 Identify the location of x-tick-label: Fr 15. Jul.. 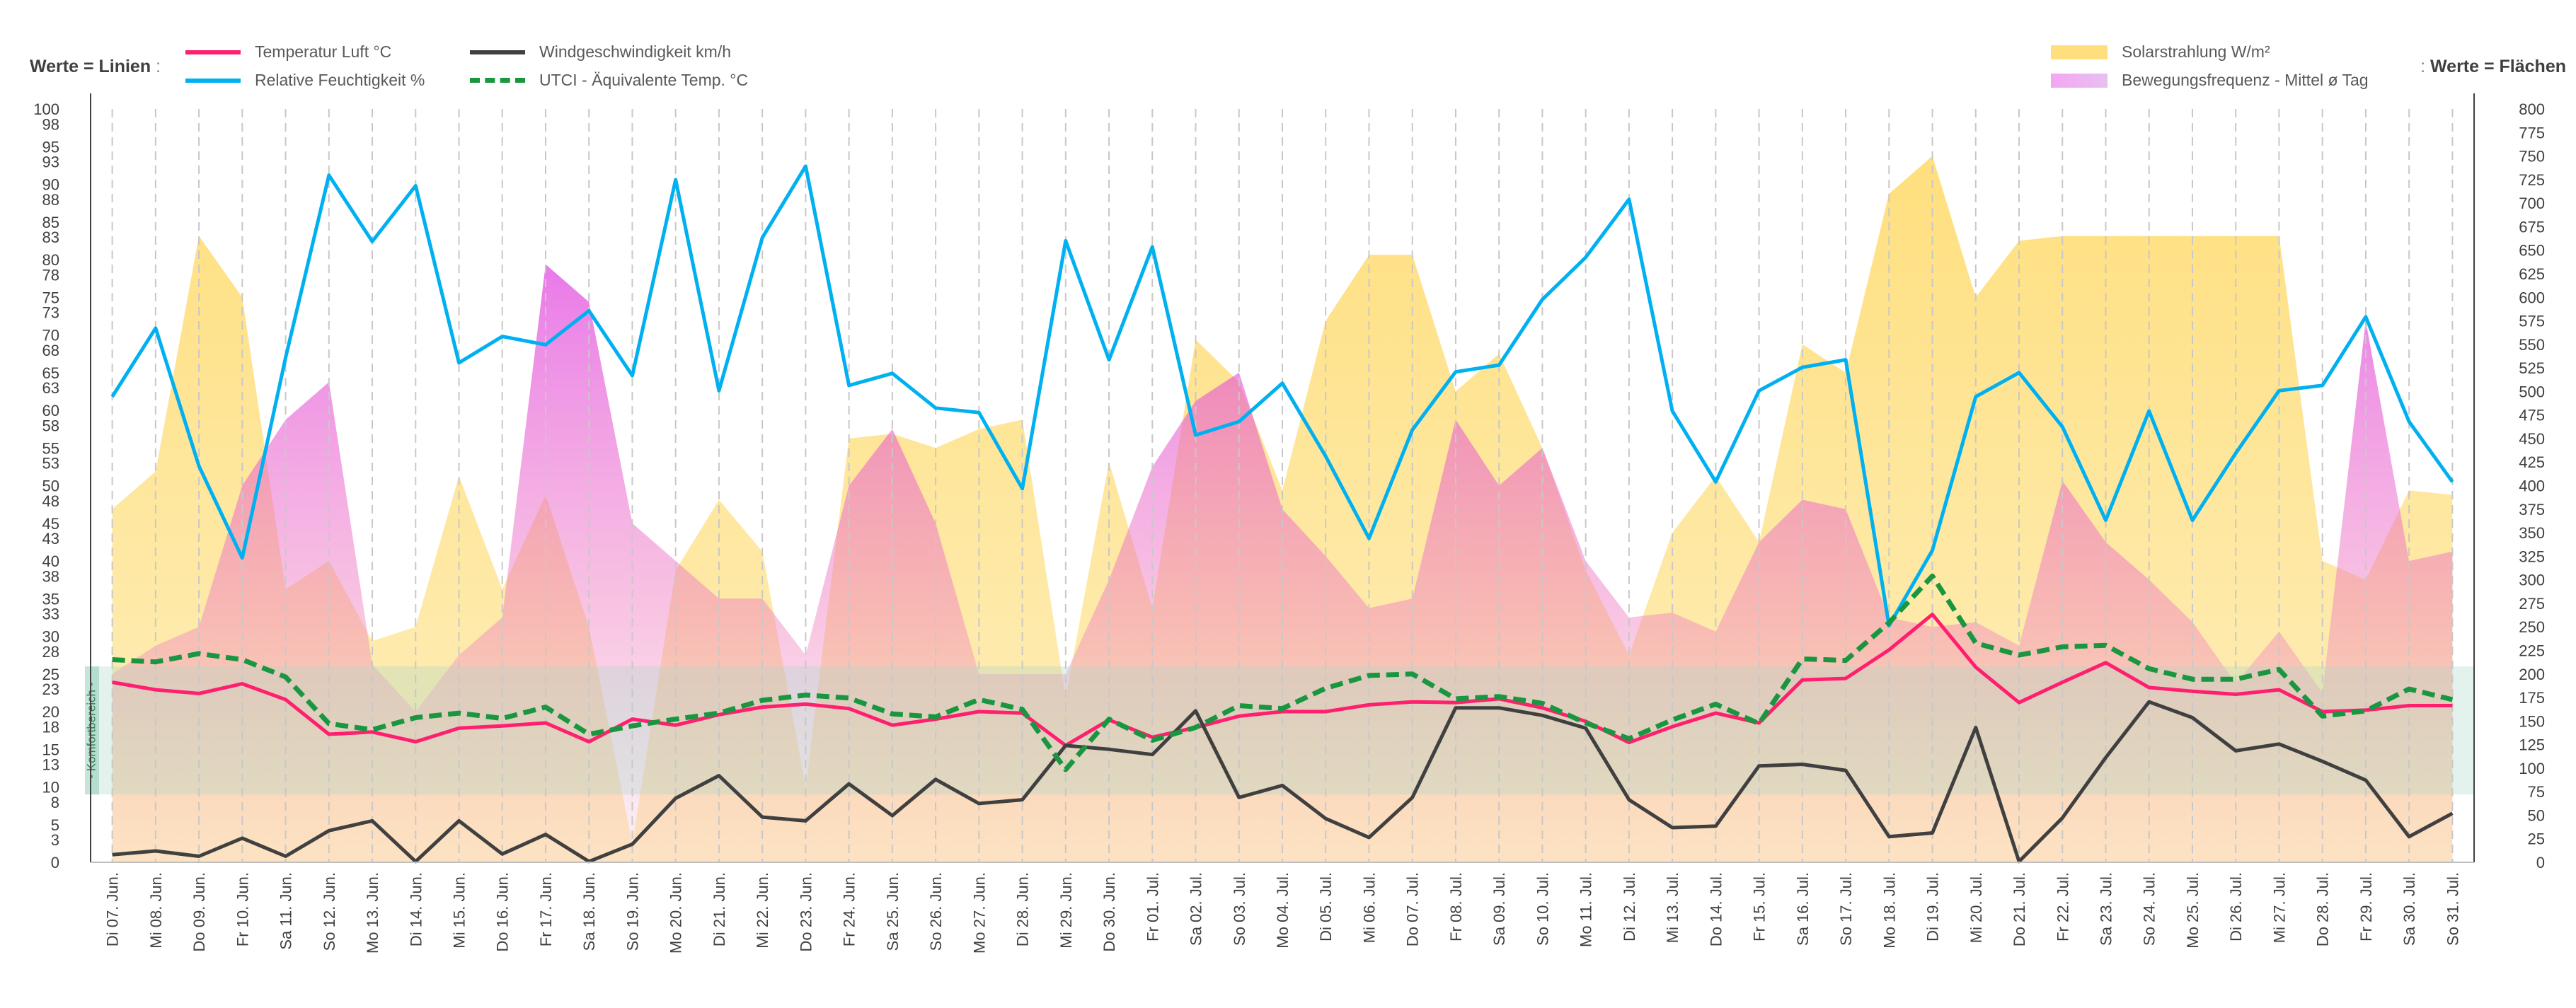
(1760, 907).